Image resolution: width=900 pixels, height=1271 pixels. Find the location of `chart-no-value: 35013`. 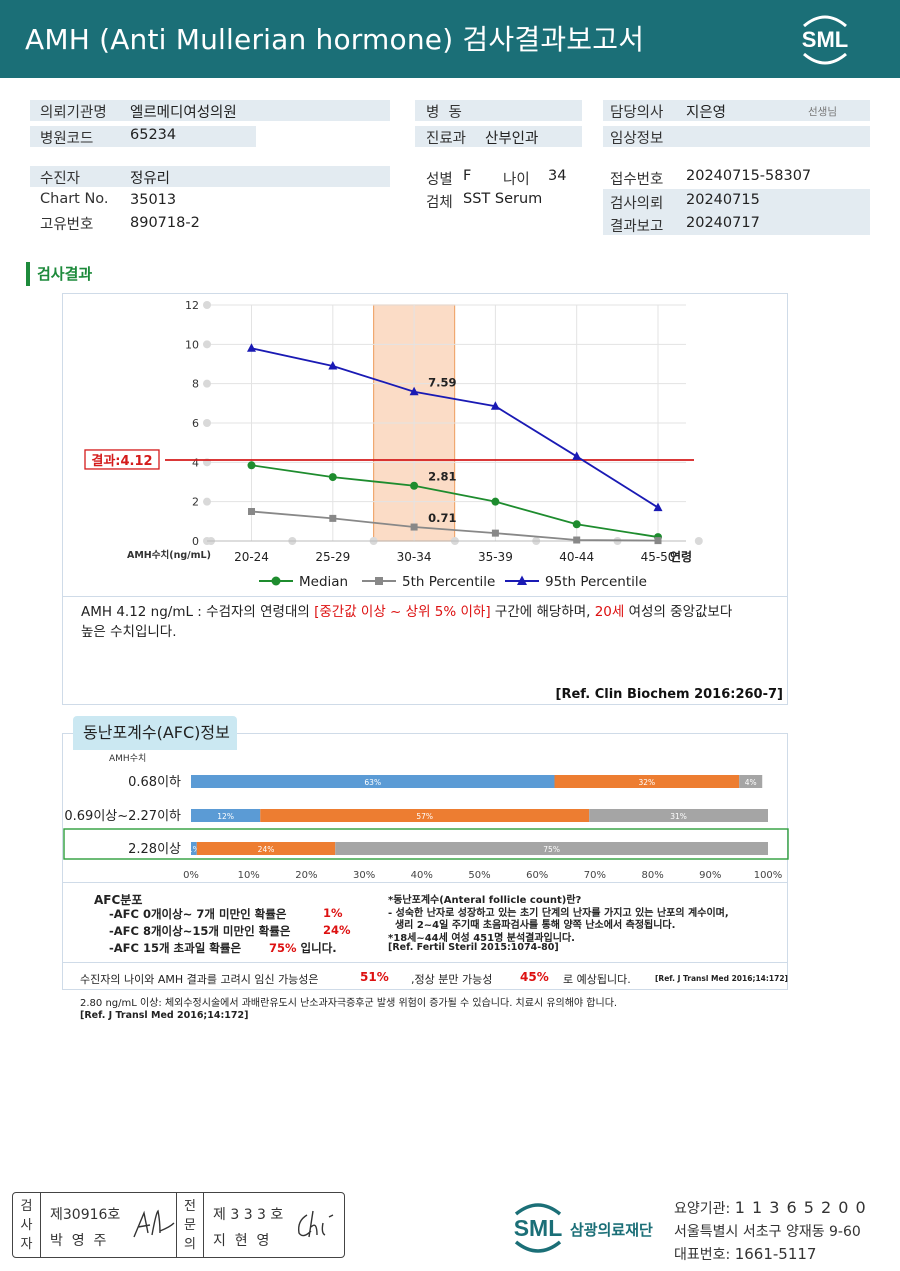

chart-no-value: 35013 is located at coordinates (153, 200).